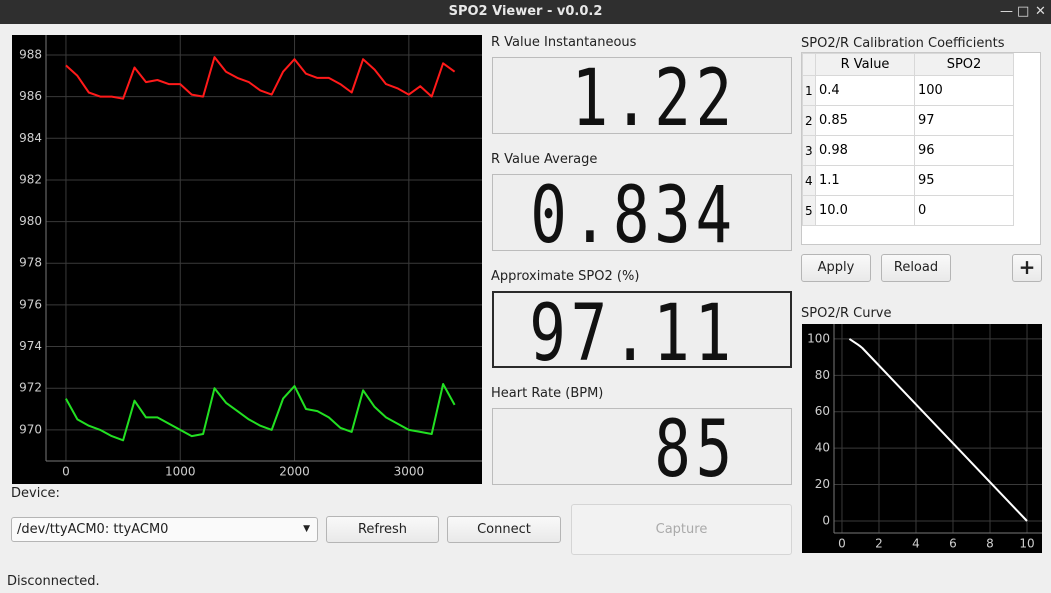 The width and height of the screenshot is (1051, 593). Describe the element at coordinates (632, 329) in the screenshot. I see `lcd-value: 97.11` at that location.